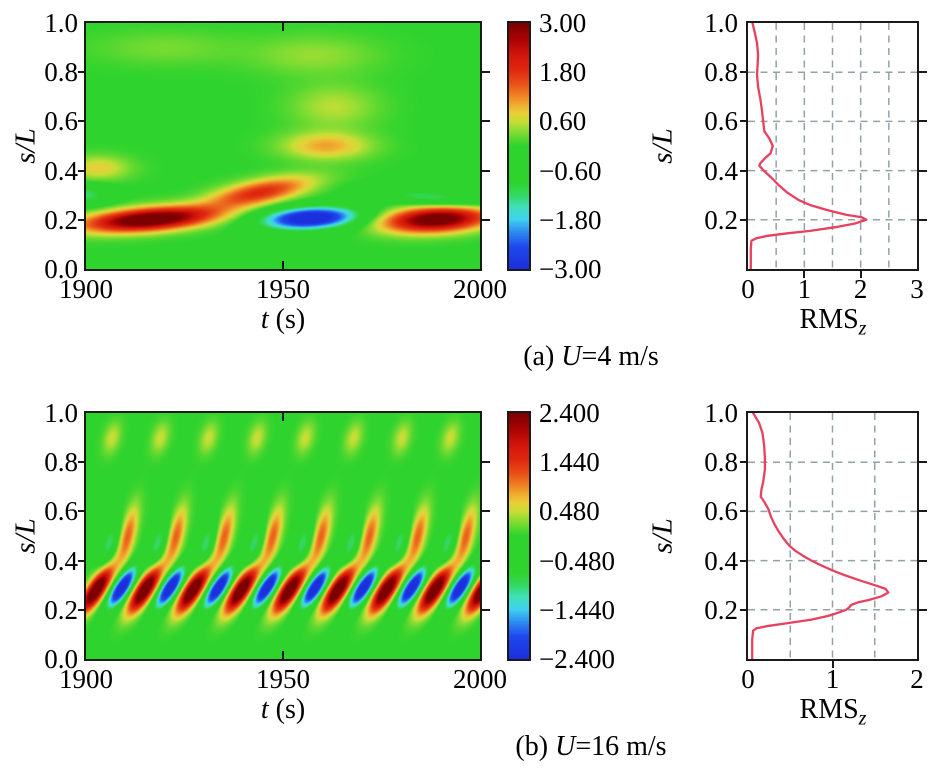 The width and height of the screenshot is (946, 773). Describe the element at coordinates (287, 319) in the screenshot. I see `xlabel-units: (s)` at that location.